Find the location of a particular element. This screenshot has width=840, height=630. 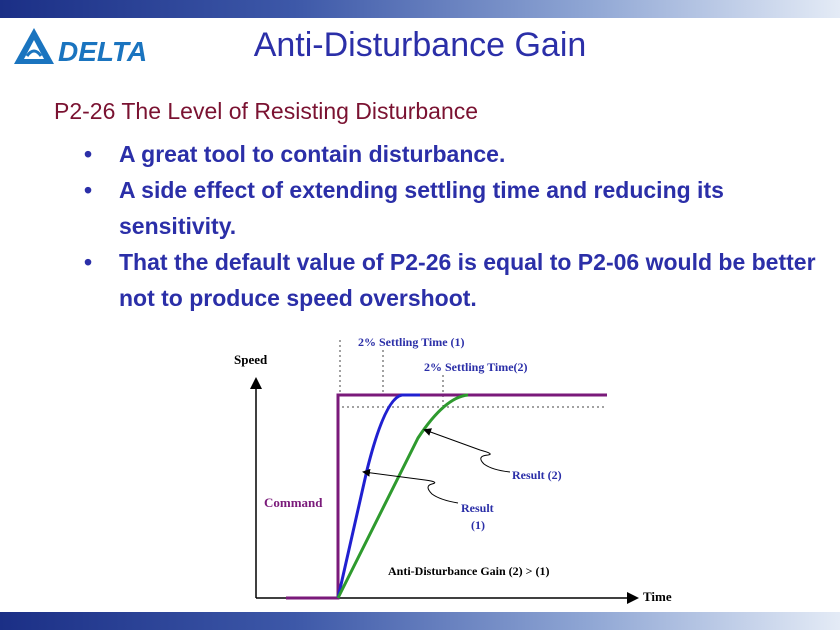

series-command is located at coordinates (446, 496).